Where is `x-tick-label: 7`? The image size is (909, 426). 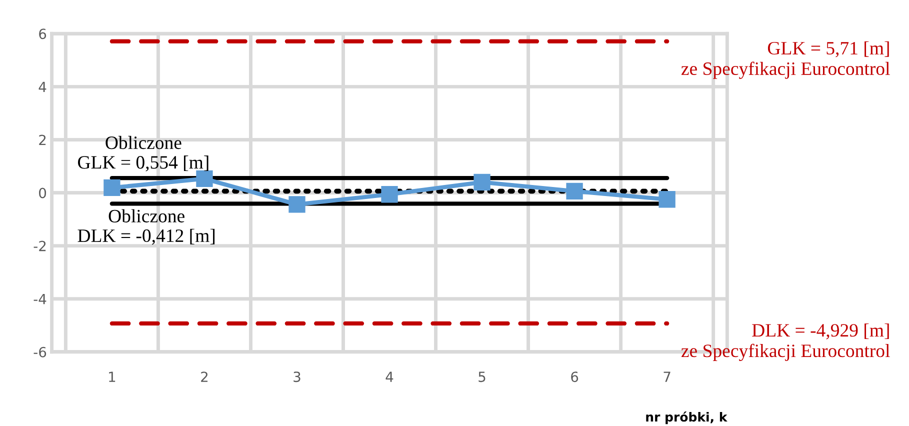
x-tick-label: 7 is located at coordinates (667, 377).